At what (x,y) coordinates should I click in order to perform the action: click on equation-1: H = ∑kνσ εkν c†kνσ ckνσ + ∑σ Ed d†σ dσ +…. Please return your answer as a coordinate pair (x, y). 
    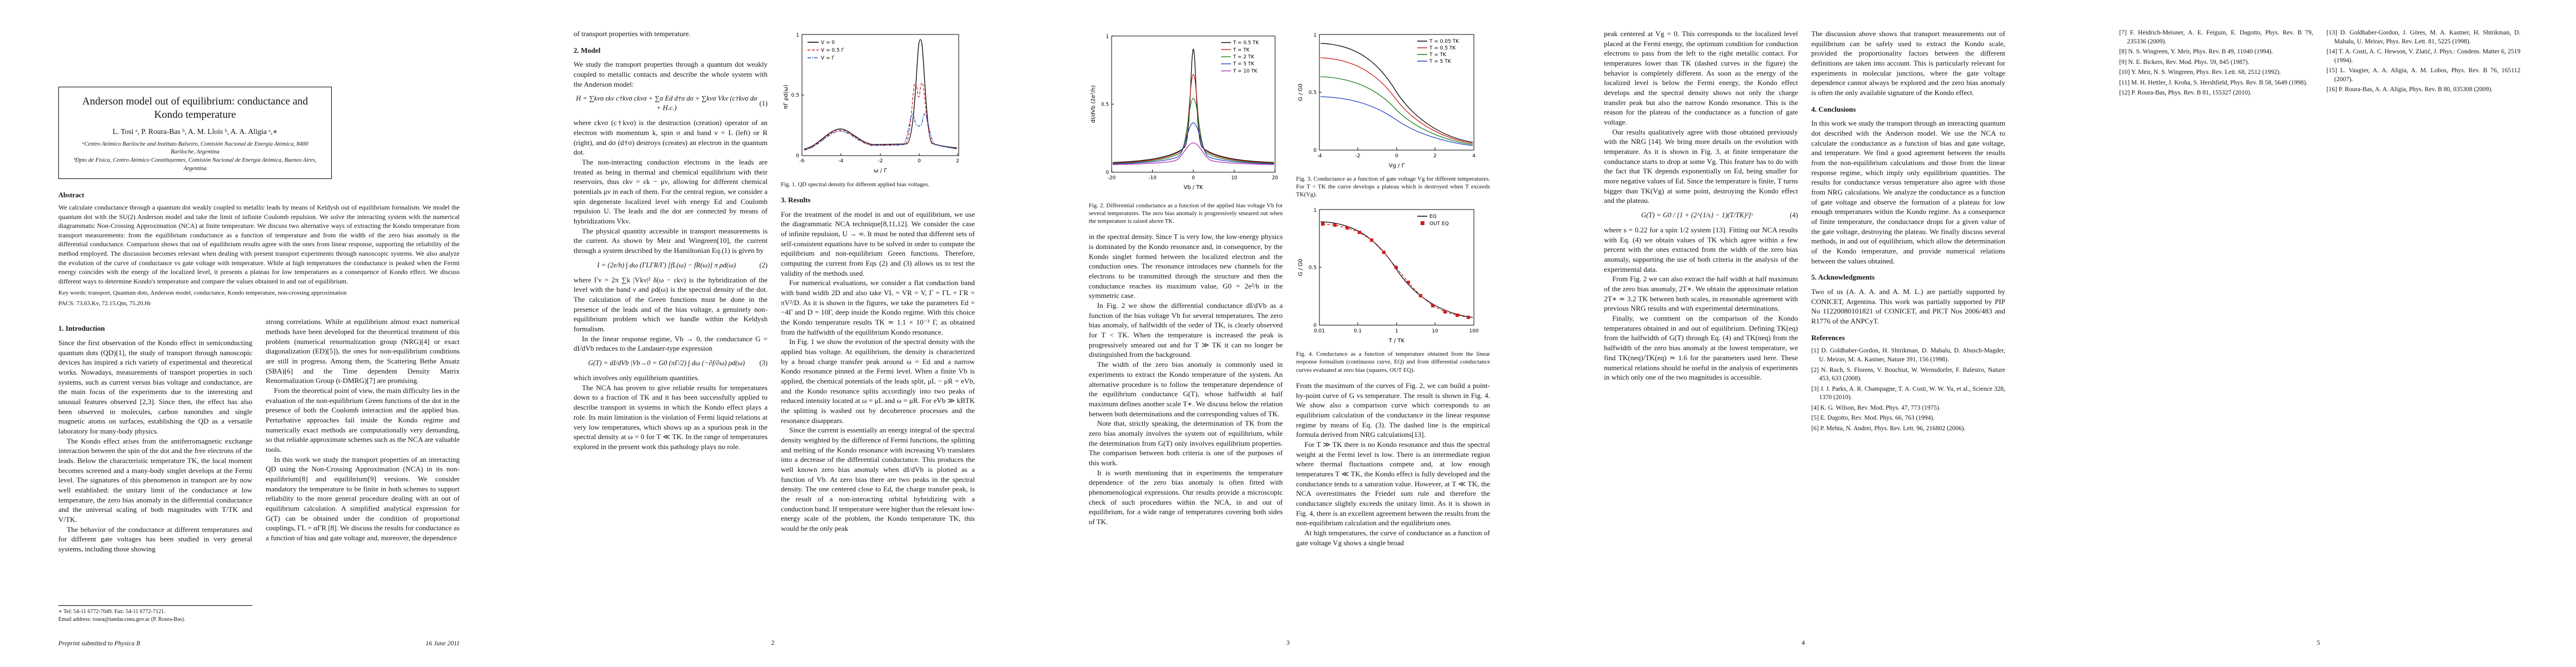
    Looking at the image, I should click on (671, 103).